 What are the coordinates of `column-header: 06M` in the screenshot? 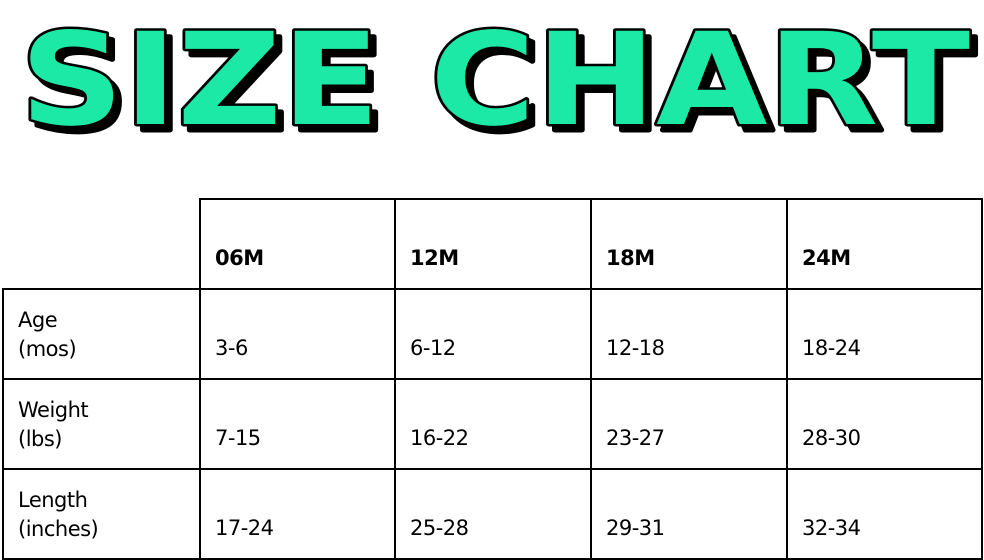 It's located at (297, 244).